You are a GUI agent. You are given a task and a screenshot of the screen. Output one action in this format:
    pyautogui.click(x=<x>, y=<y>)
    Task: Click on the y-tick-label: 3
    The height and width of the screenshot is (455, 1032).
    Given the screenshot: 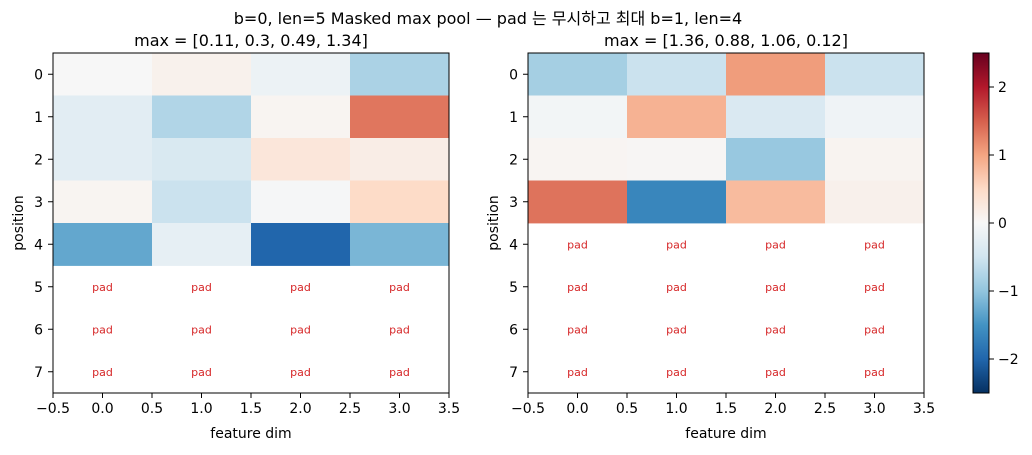 What is the action you would take?
    pyautogui.click(x=513, y=203)
    